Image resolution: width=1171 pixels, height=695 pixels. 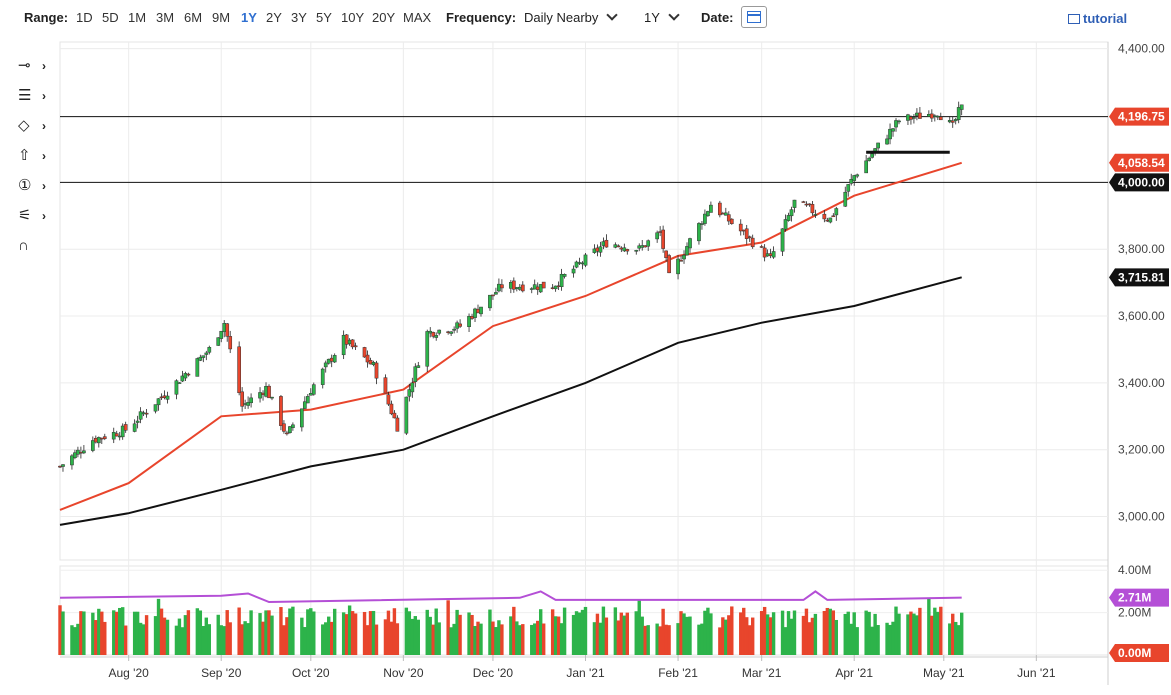 What do you see at coordinates (417, 17) in the screenshot?
I see `range-max-button: MAX` at bounding box center [417, 17].